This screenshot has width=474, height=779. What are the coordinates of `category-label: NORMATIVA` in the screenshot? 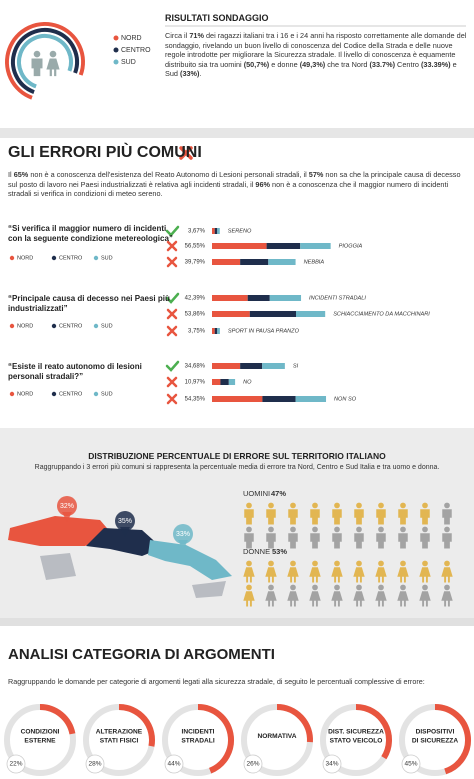 It's located at (277, 736).